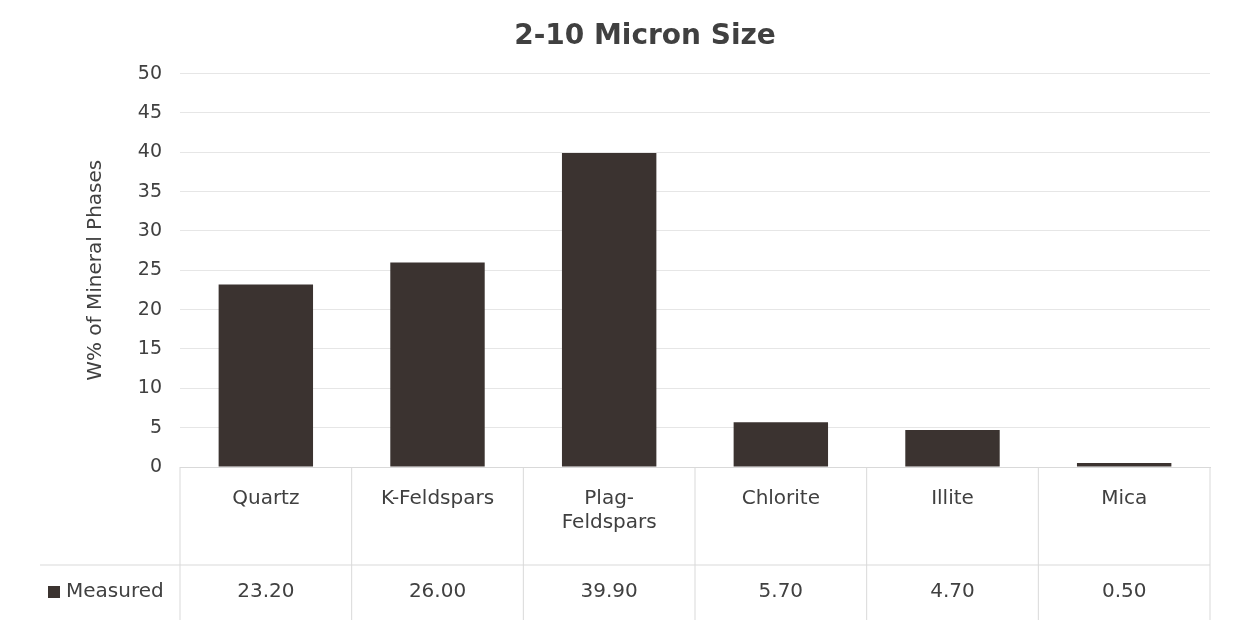  What do you see at coordinates (149, 346) in the screenshot?
I see `y-tick-label: 15` at bounding box center [149, 346].